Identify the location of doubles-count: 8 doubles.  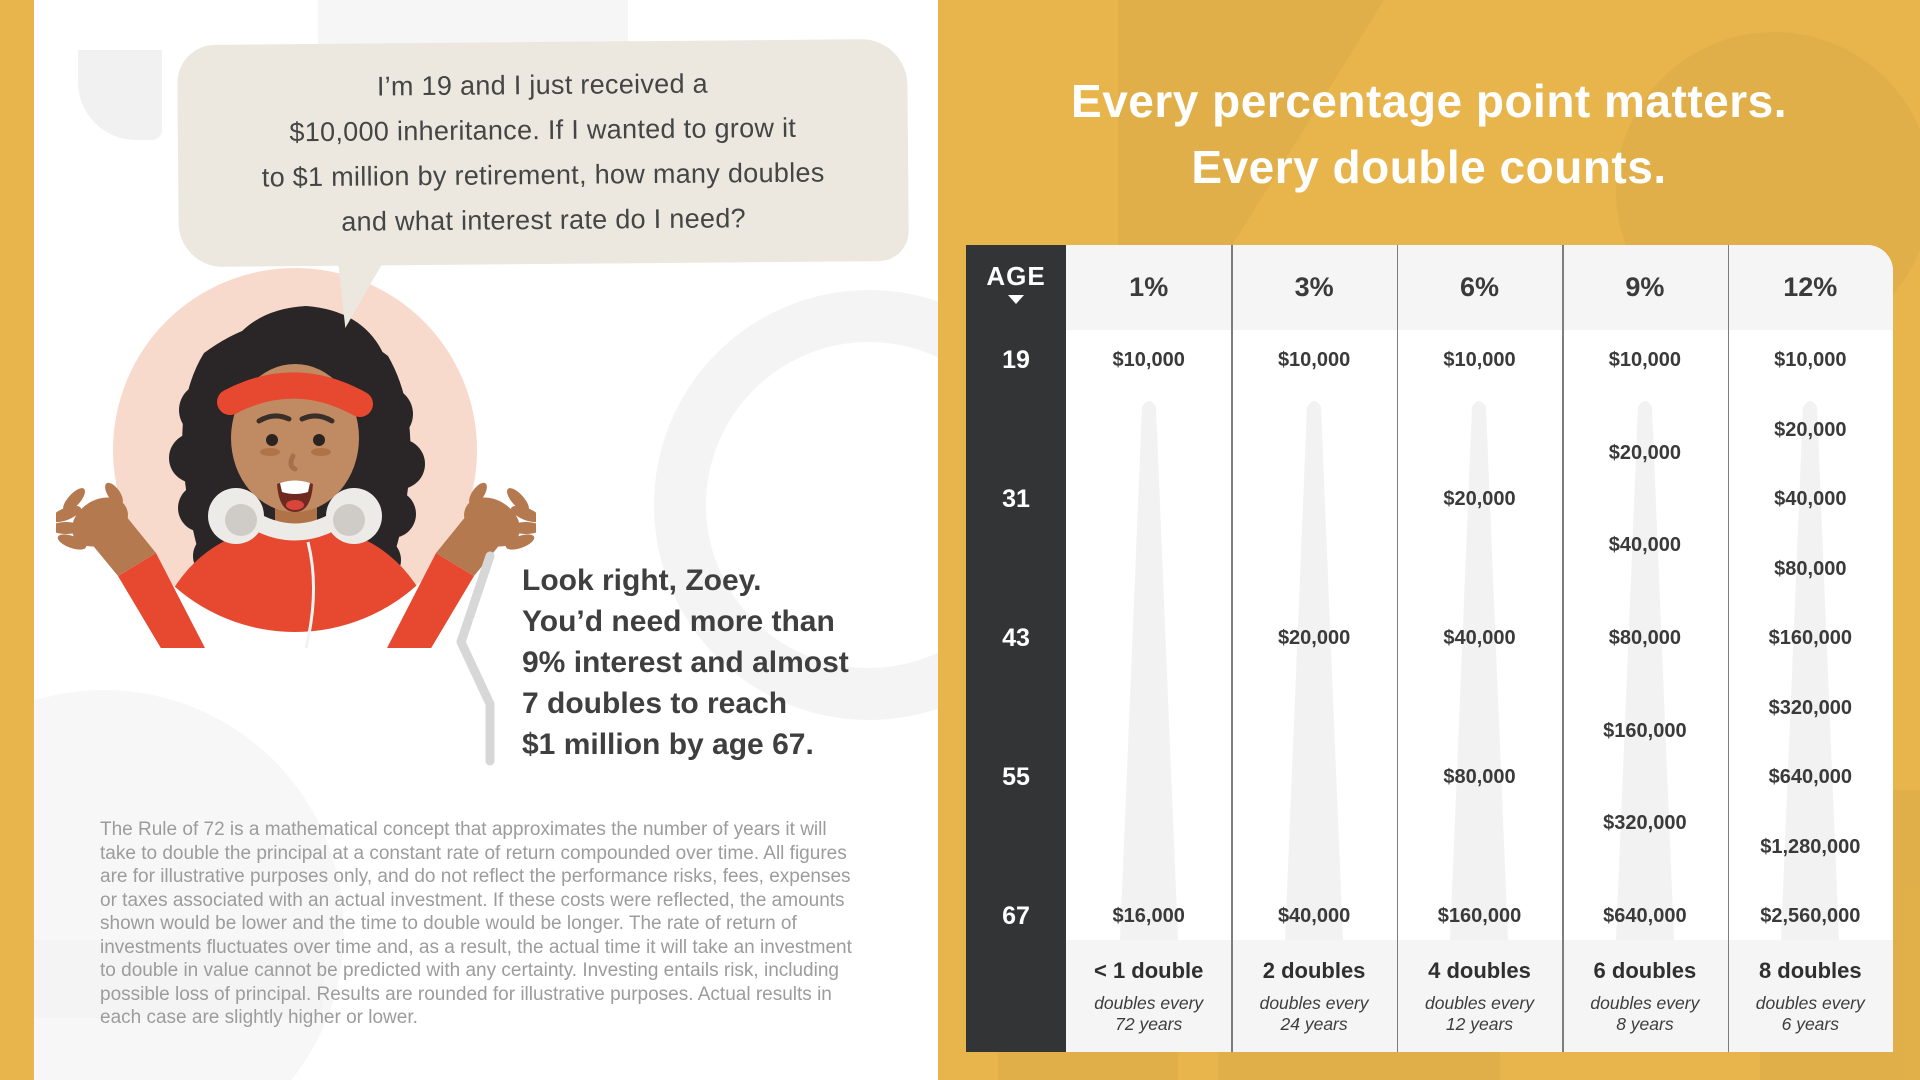
(1810, 970).